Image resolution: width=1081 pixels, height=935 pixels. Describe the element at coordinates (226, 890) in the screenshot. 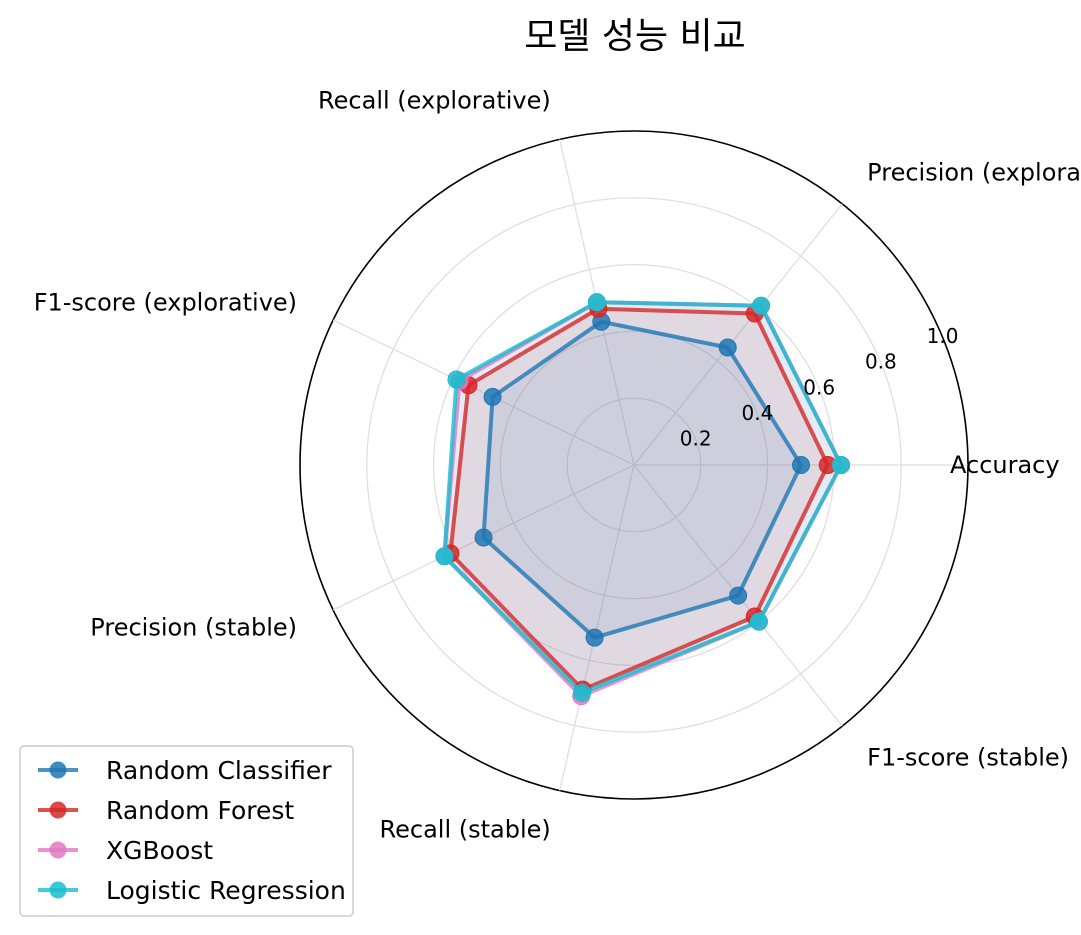

I see `legend-label: Logistic Regression` at that location.